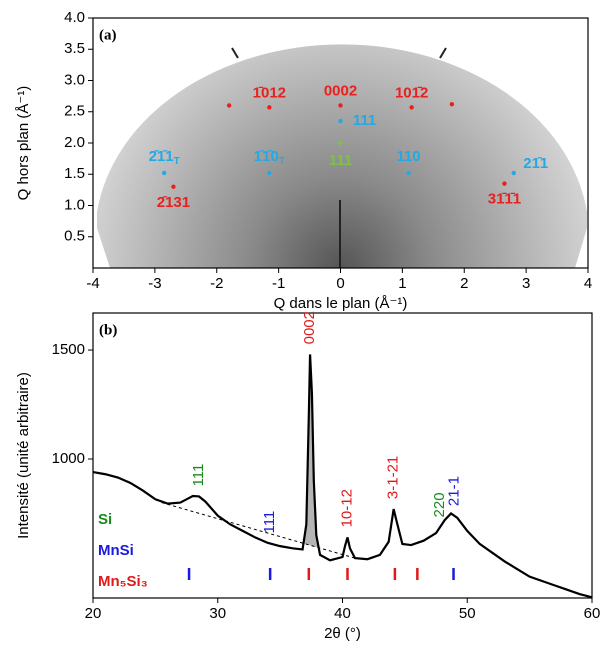 This screenshot has height=657, width=600. I want to click on spot-label: 1̄1̄0T, so click(269, 157).